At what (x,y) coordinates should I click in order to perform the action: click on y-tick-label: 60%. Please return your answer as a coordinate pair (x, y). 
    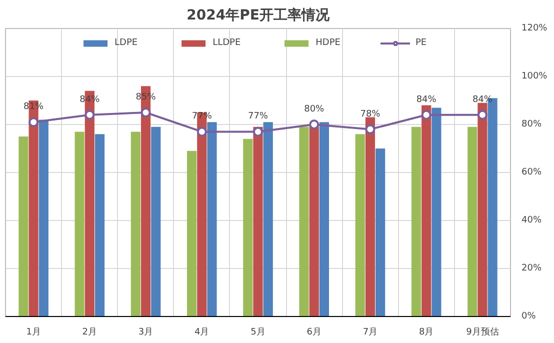
    Looking at the image, I should click on (532, 173).